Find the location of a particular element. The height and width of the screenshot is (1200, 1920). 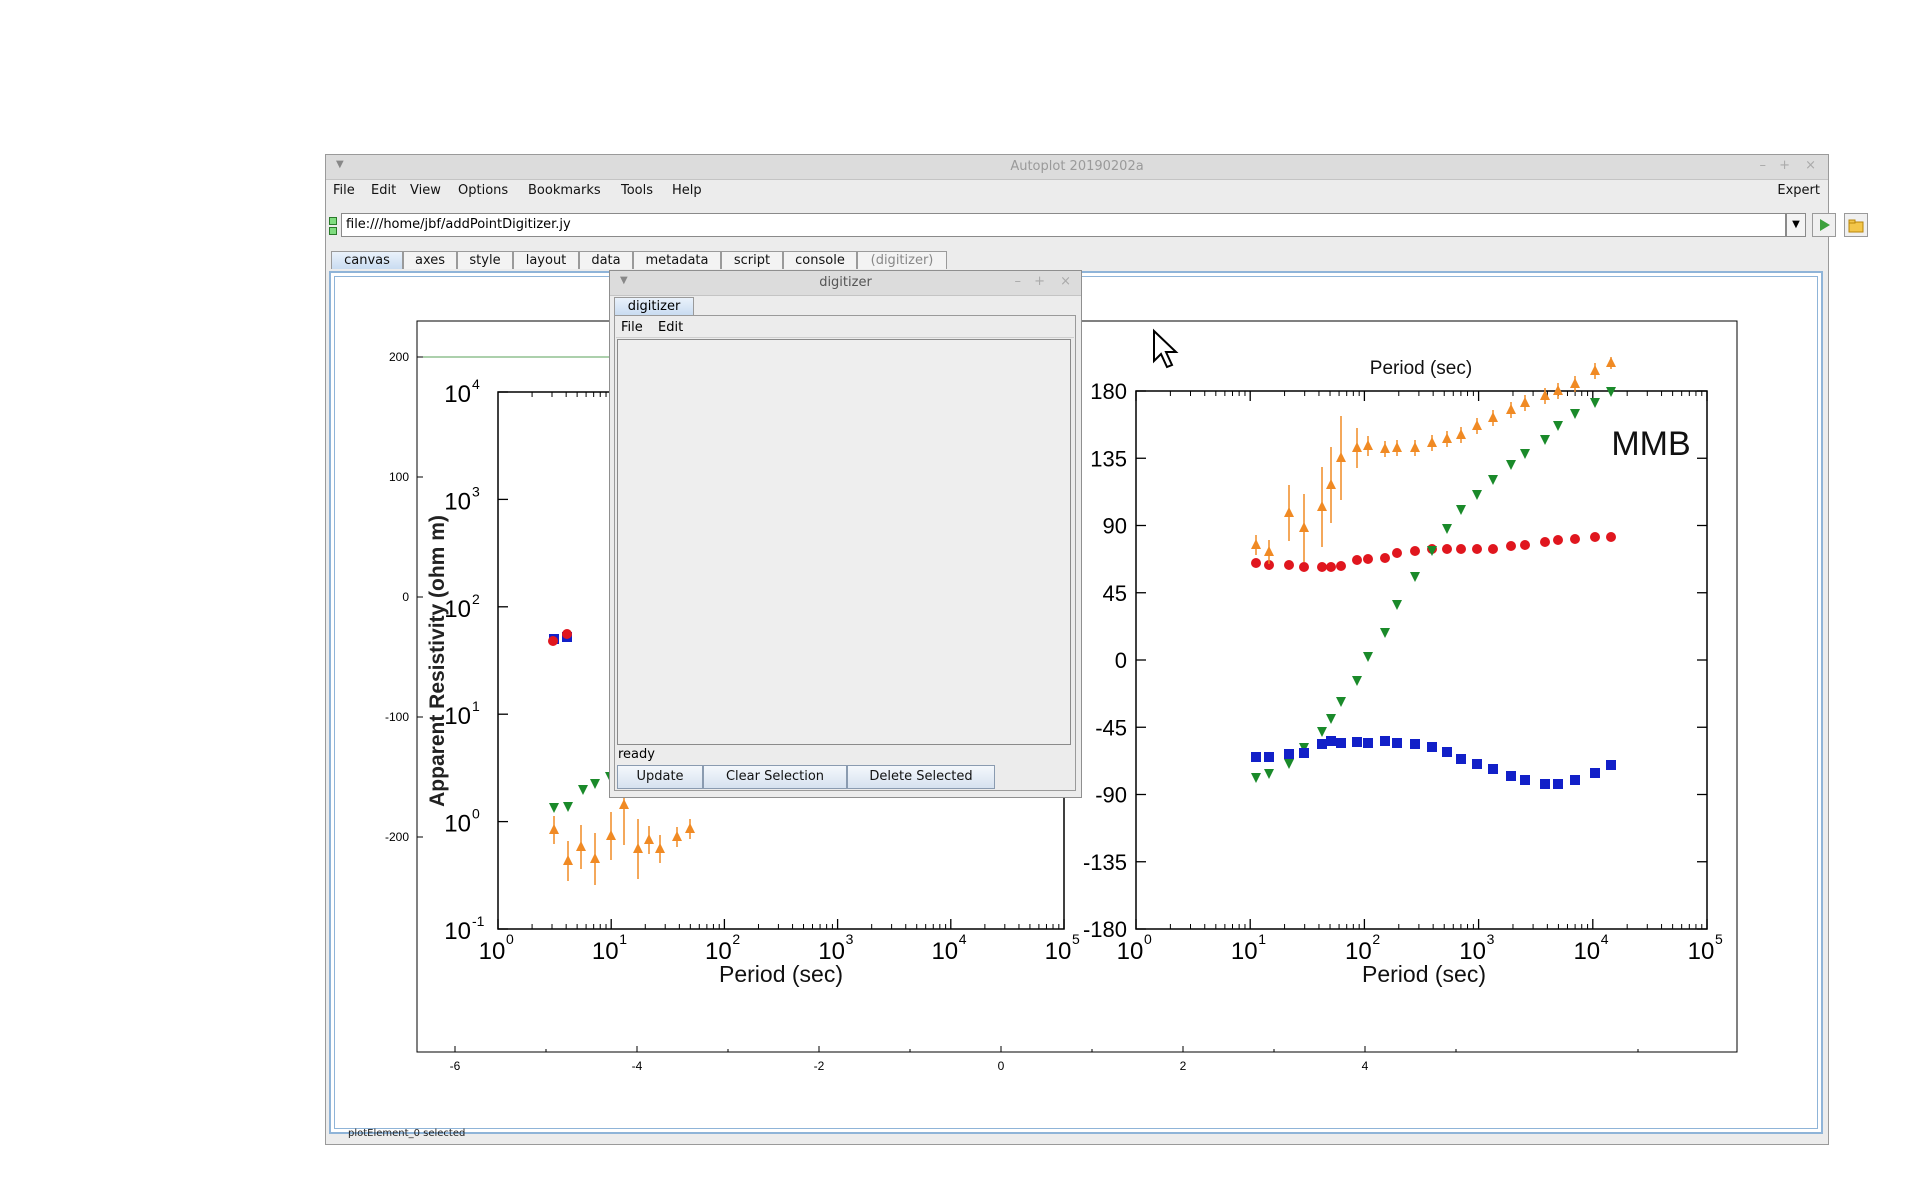

right-x-tick-exp: 3 is located at coordinates (1491, 939).